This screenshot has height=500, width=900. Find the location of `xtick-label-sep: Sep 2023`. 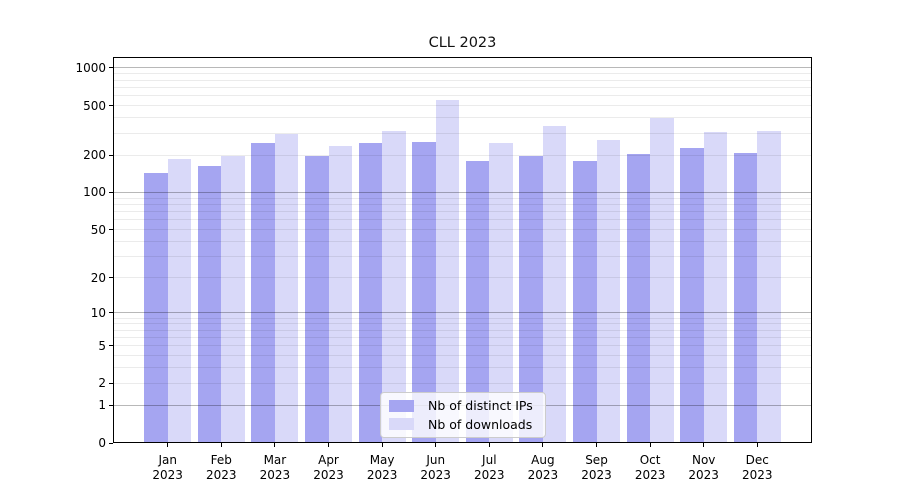

xtick-label-sep: Sep 2023 is located at coordinates (597, 467).